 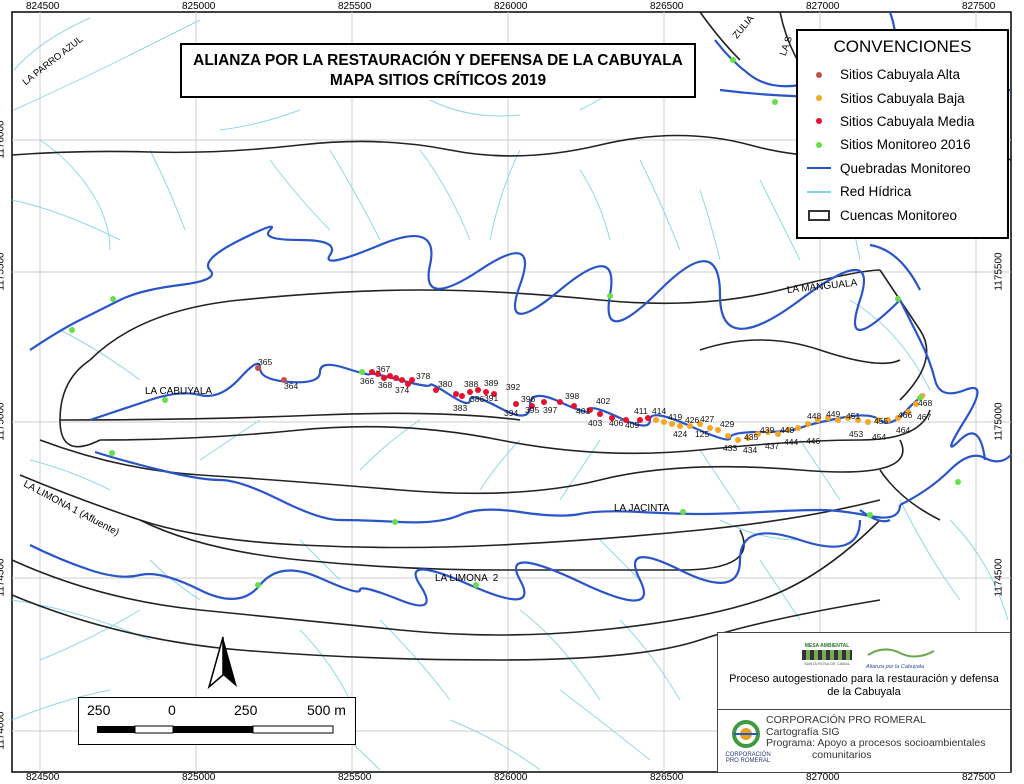 What do you see at coordinates (513, 387) in the screenshot?
I see `site-label-392: 392` at bounding box center [513, 387].